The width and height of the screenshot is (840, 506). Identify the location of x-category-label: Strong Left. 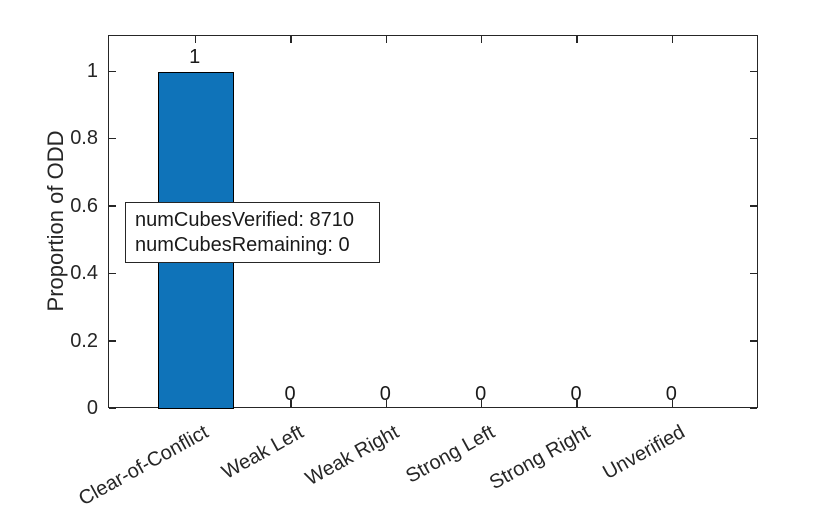
(450, 454).